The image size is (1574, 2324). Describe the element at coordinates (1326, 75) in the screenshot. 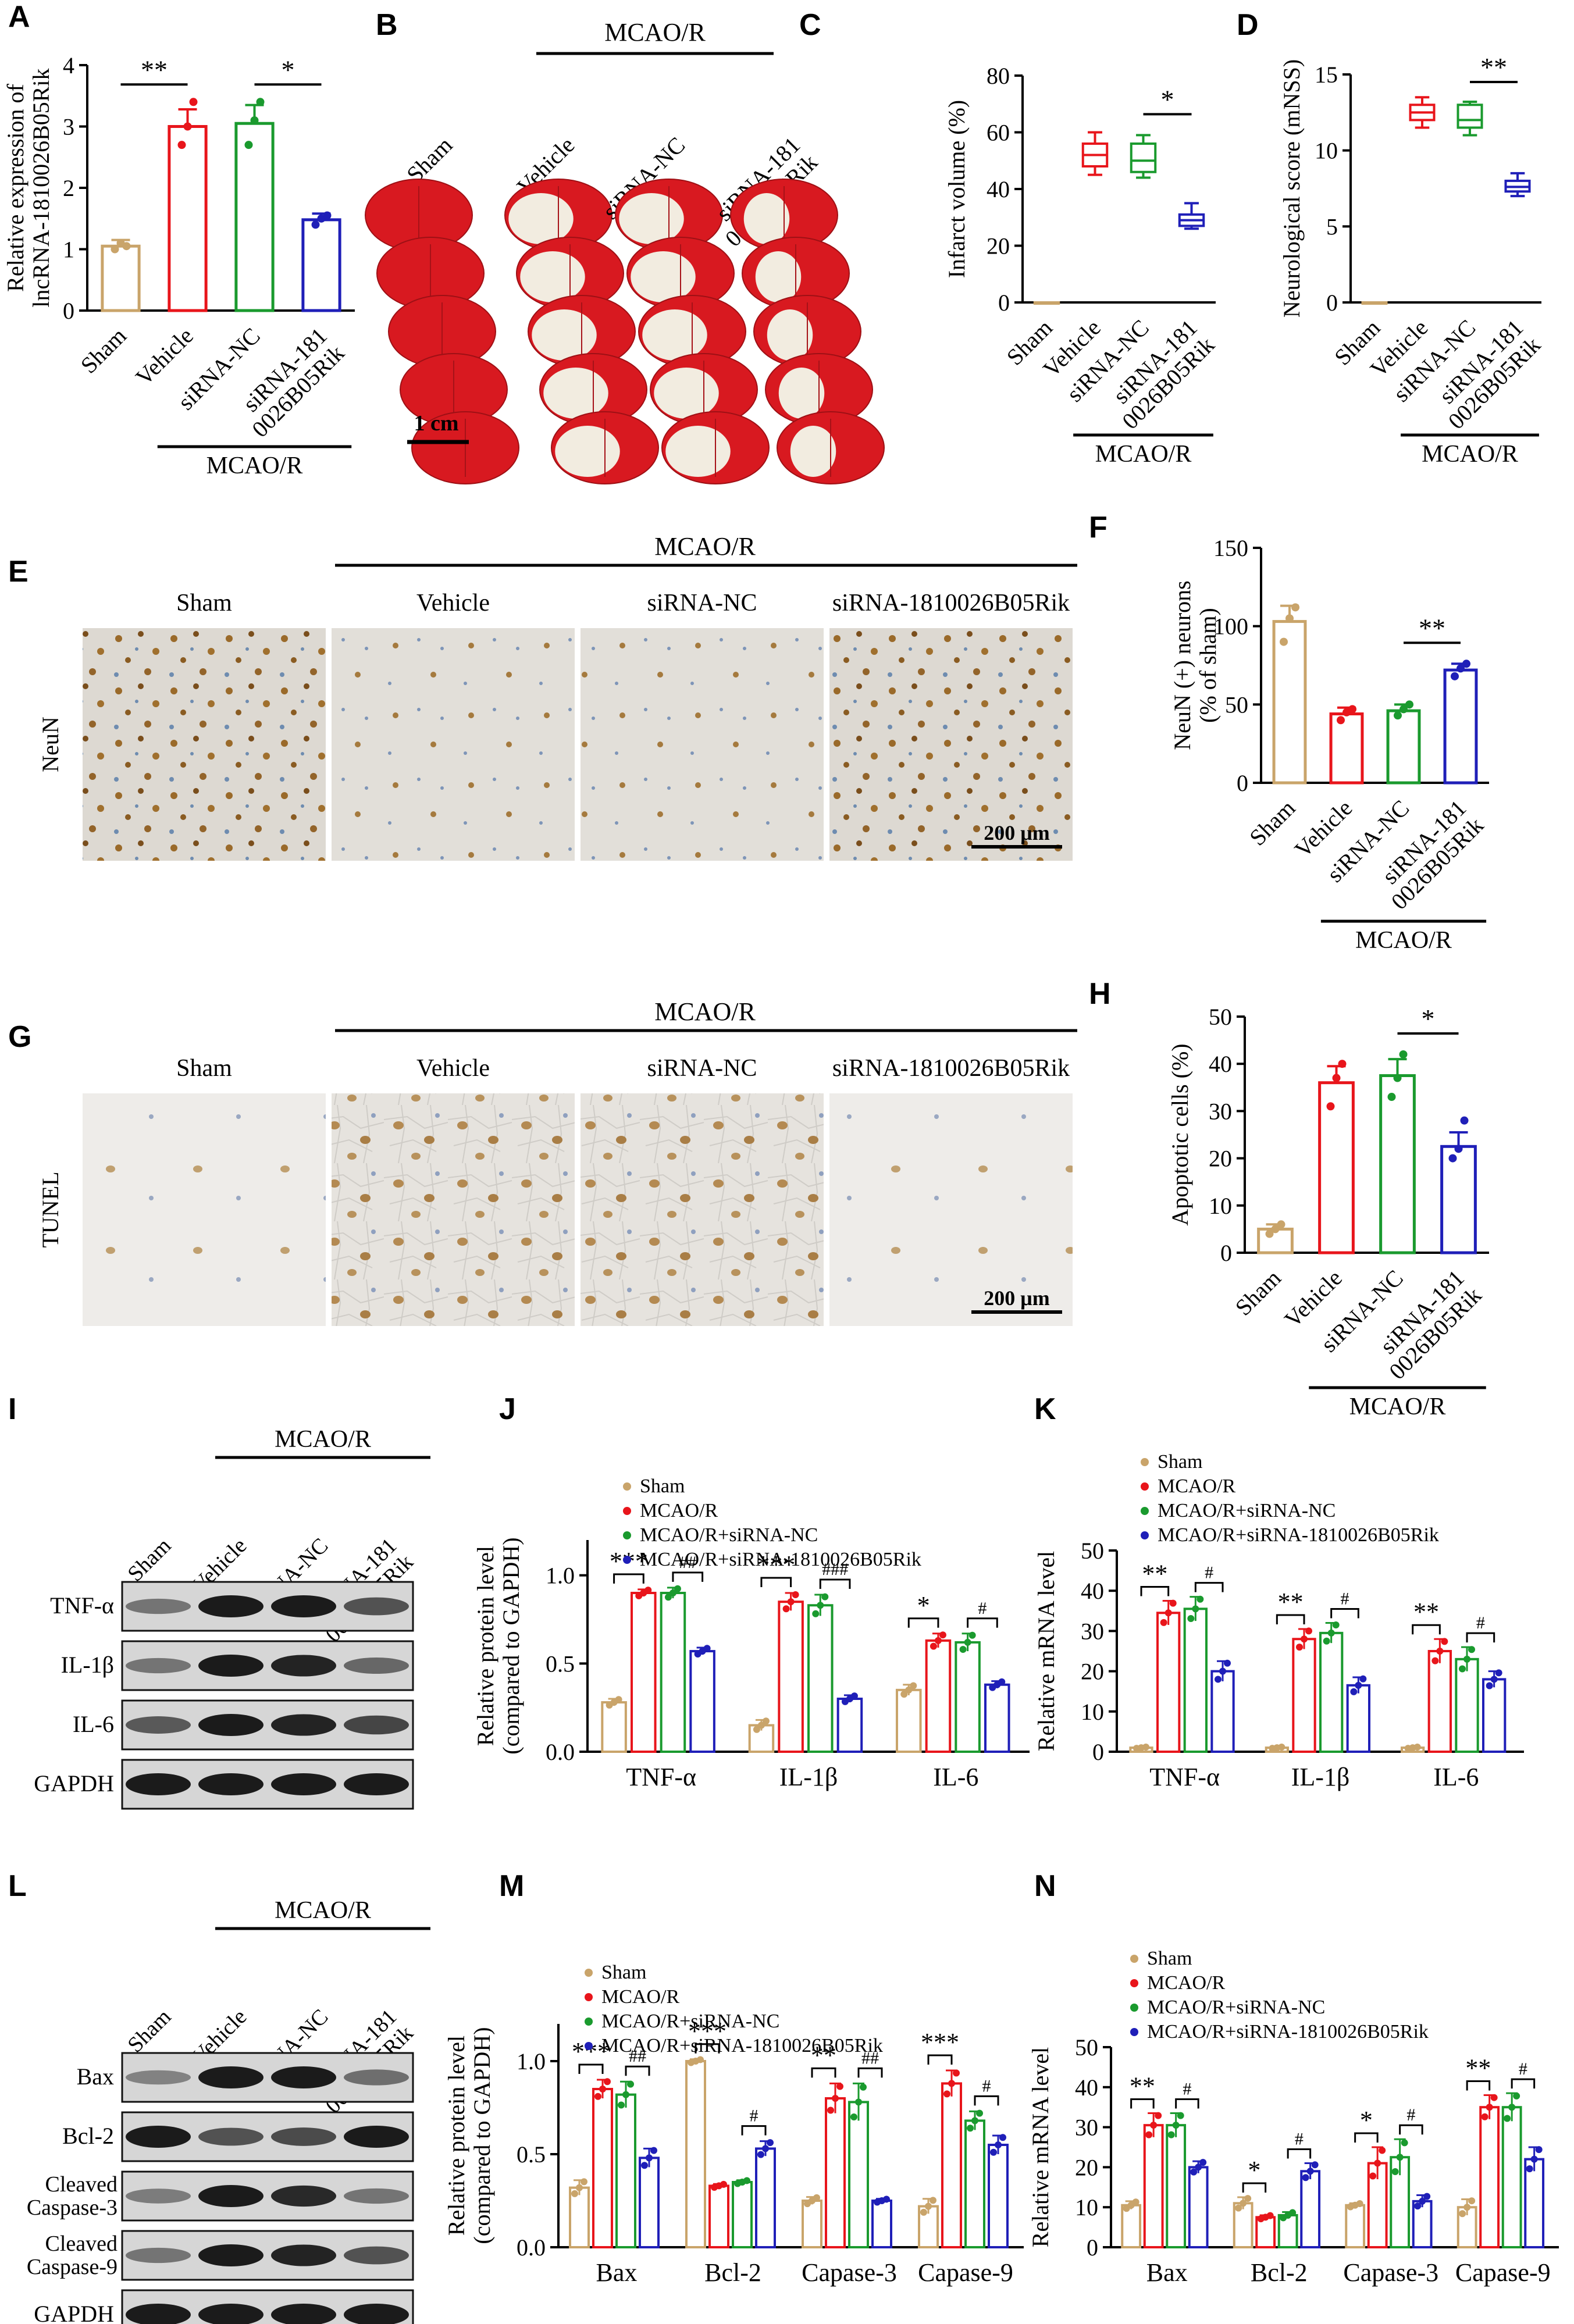

I see `chart-D-y-tick-label: 15` at that location.